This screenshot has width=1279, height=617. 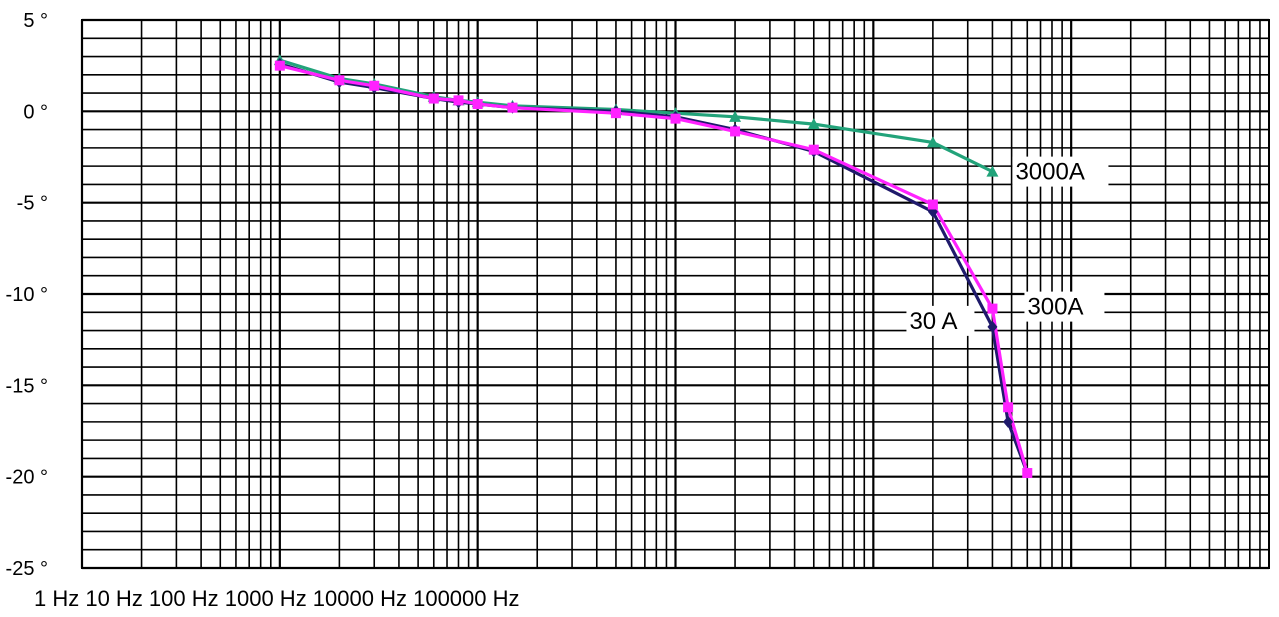 I want to click on annotation-text: 30 A, so click(x=933, y=321).